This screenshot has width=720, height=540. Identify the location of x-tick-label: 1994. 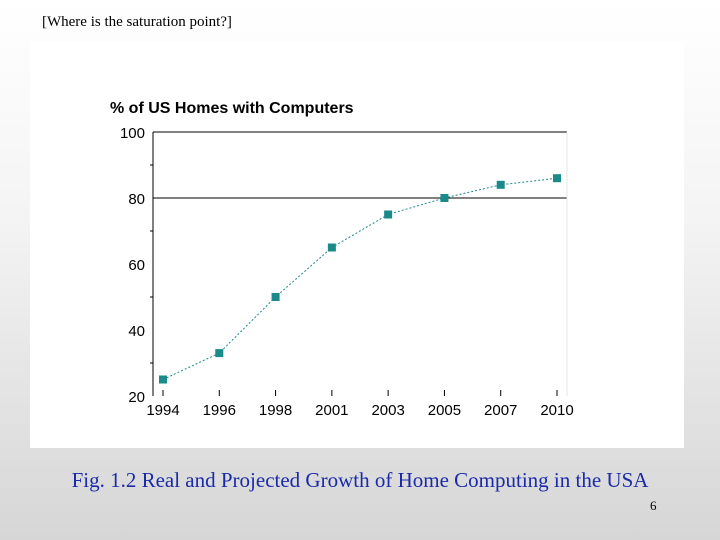
(162, 410).